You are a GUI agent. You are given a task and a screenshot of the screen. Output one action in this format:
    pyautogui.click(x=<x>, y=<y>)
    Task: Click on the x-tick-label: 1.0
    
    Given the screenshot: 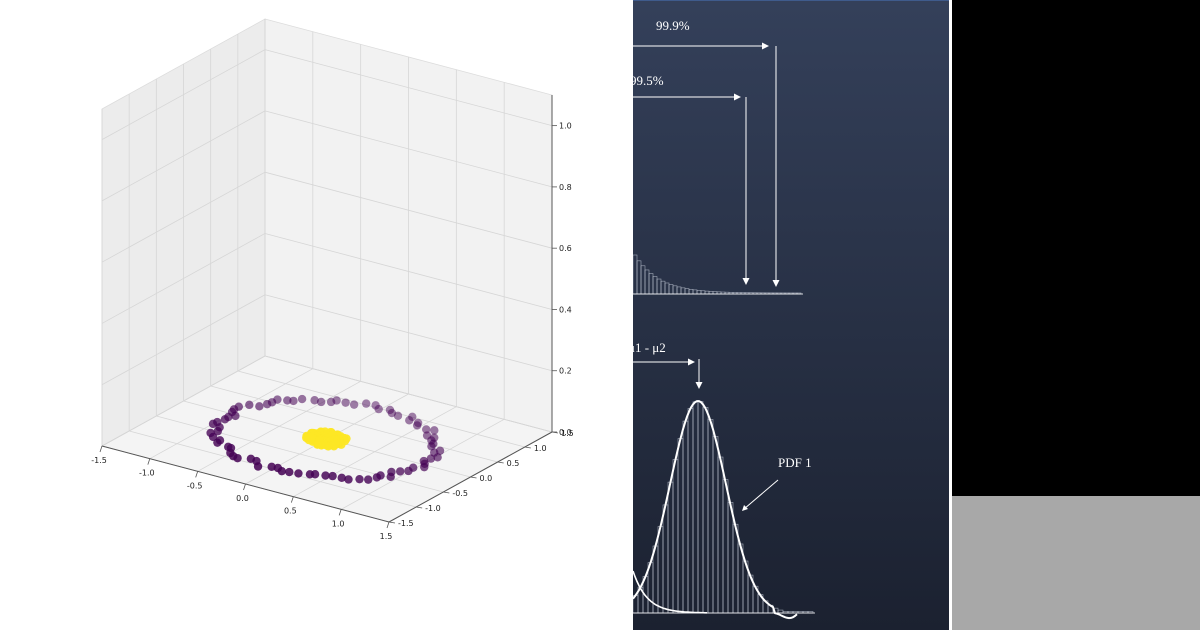 What is the action you would take?
    pyautogui.click(x=338, y=523)
    